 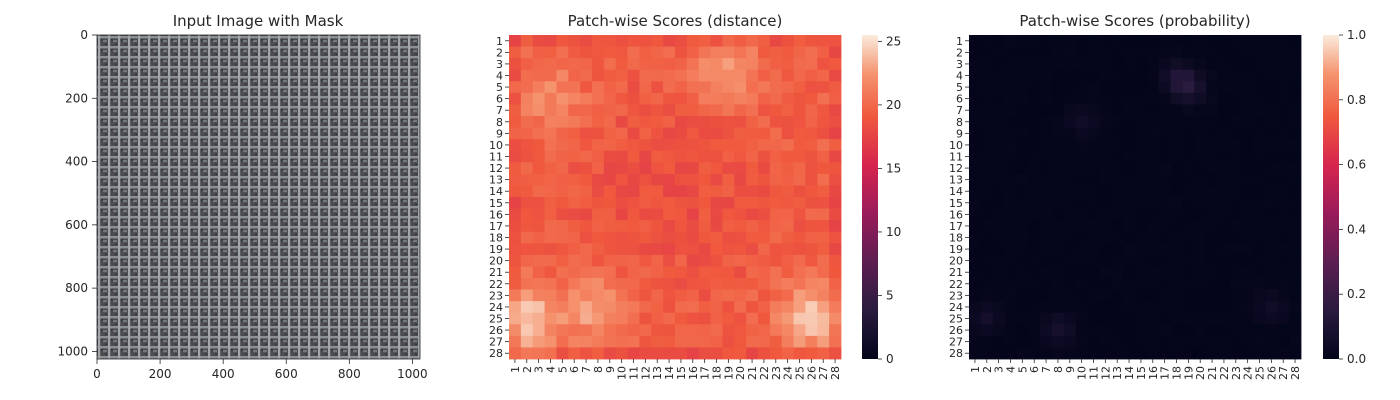 I want to click on heatmap-x-tick-label: 23, so click(x=1236, y=373).